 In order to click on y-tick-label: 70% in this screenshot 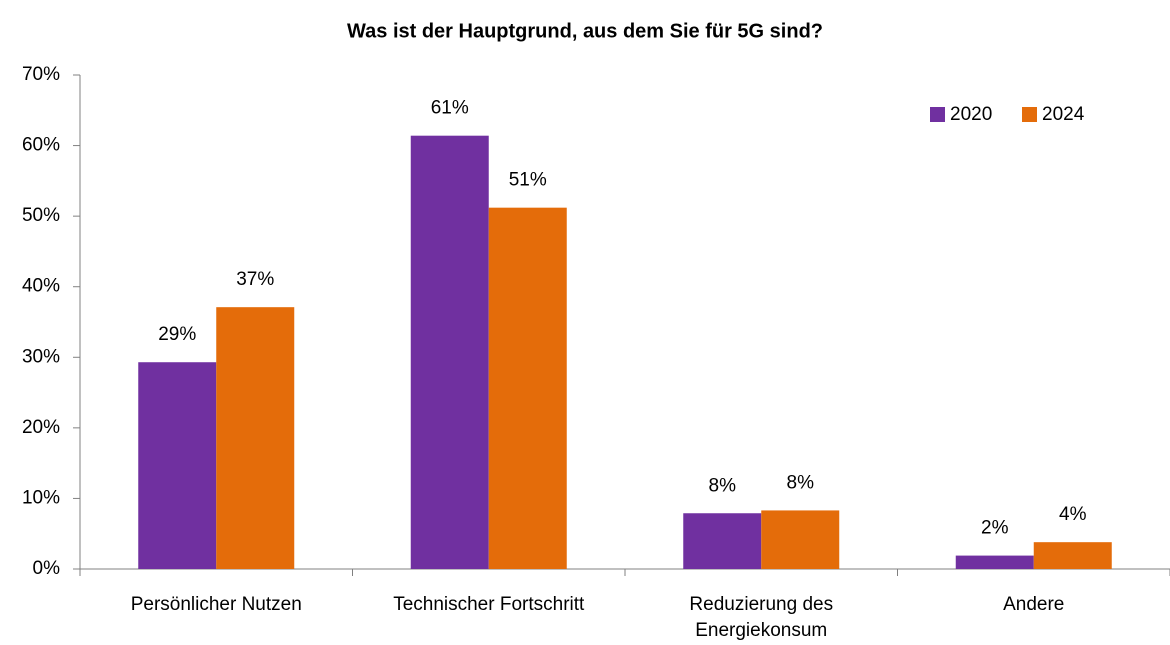, I will do `click(41, 74)`.